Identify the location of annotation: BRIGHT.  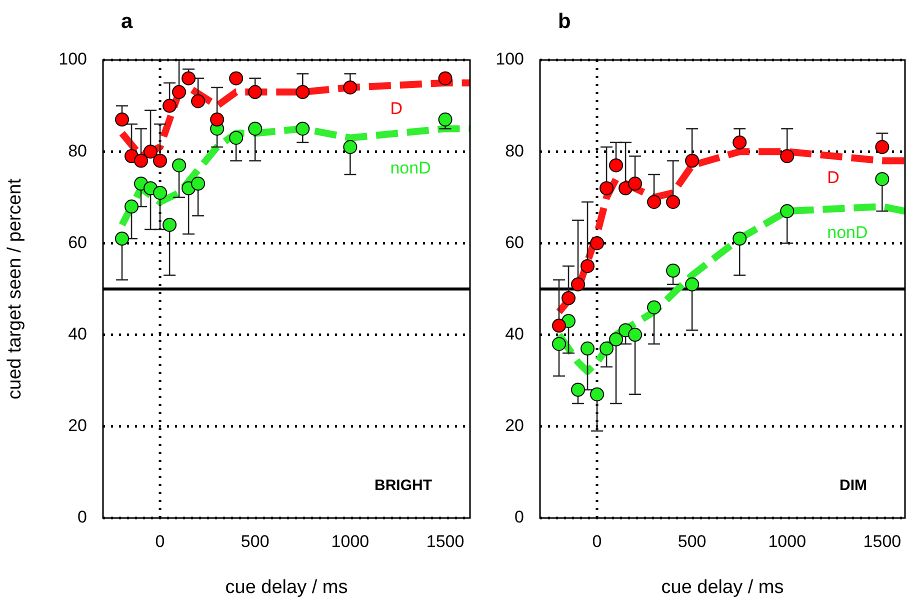
(403, 485).